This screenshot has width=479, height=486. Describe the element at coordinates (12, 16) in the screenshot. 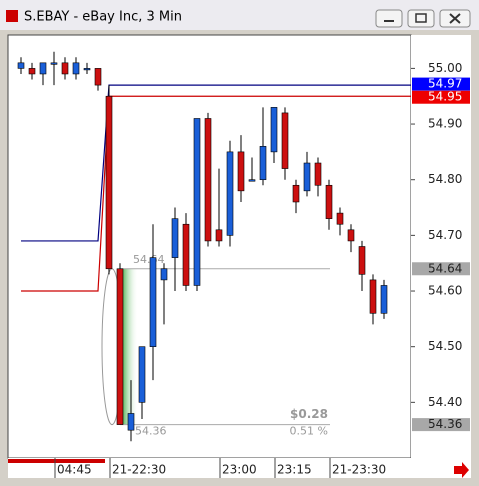

I see `app-icon` at that location.